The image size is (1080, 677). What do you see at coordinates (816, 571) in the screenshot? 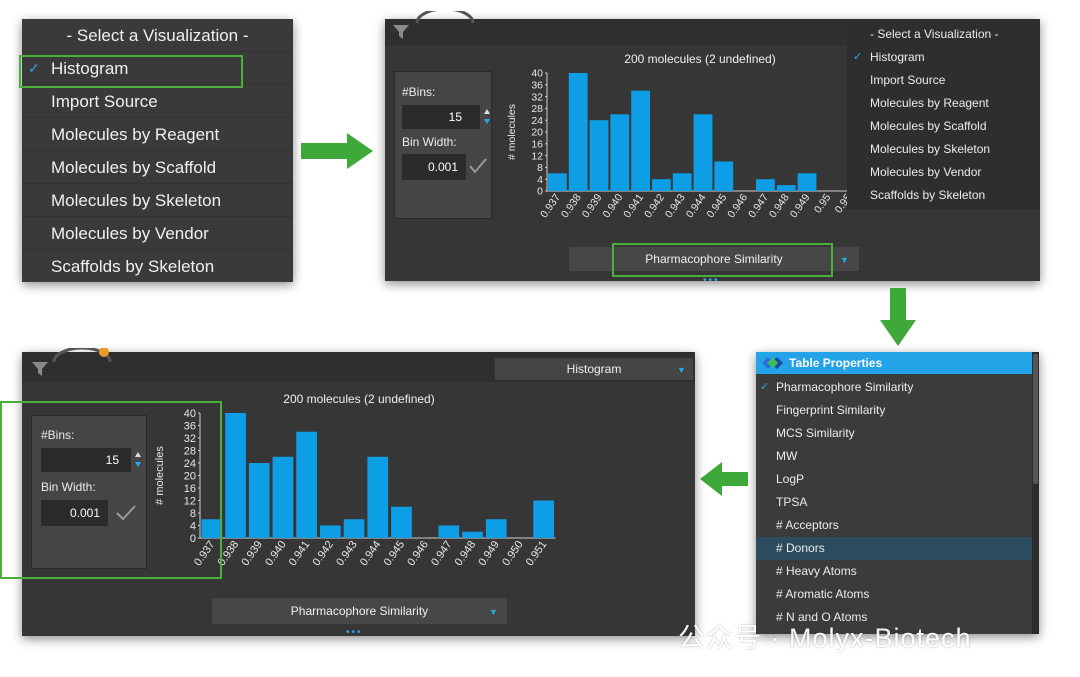
I see `property-item-heavy-atoms: # Heavy Atoms` at bounding box center [816, 571].